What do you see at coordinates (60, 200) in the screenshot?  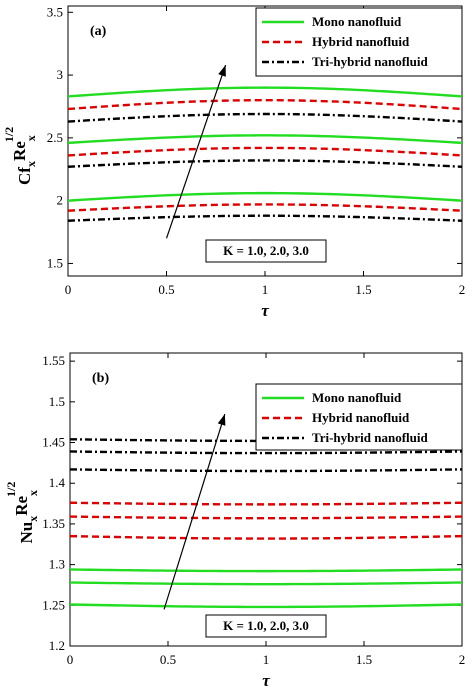 I see `y-tick-label: 2` at bounding box center [60, 200].